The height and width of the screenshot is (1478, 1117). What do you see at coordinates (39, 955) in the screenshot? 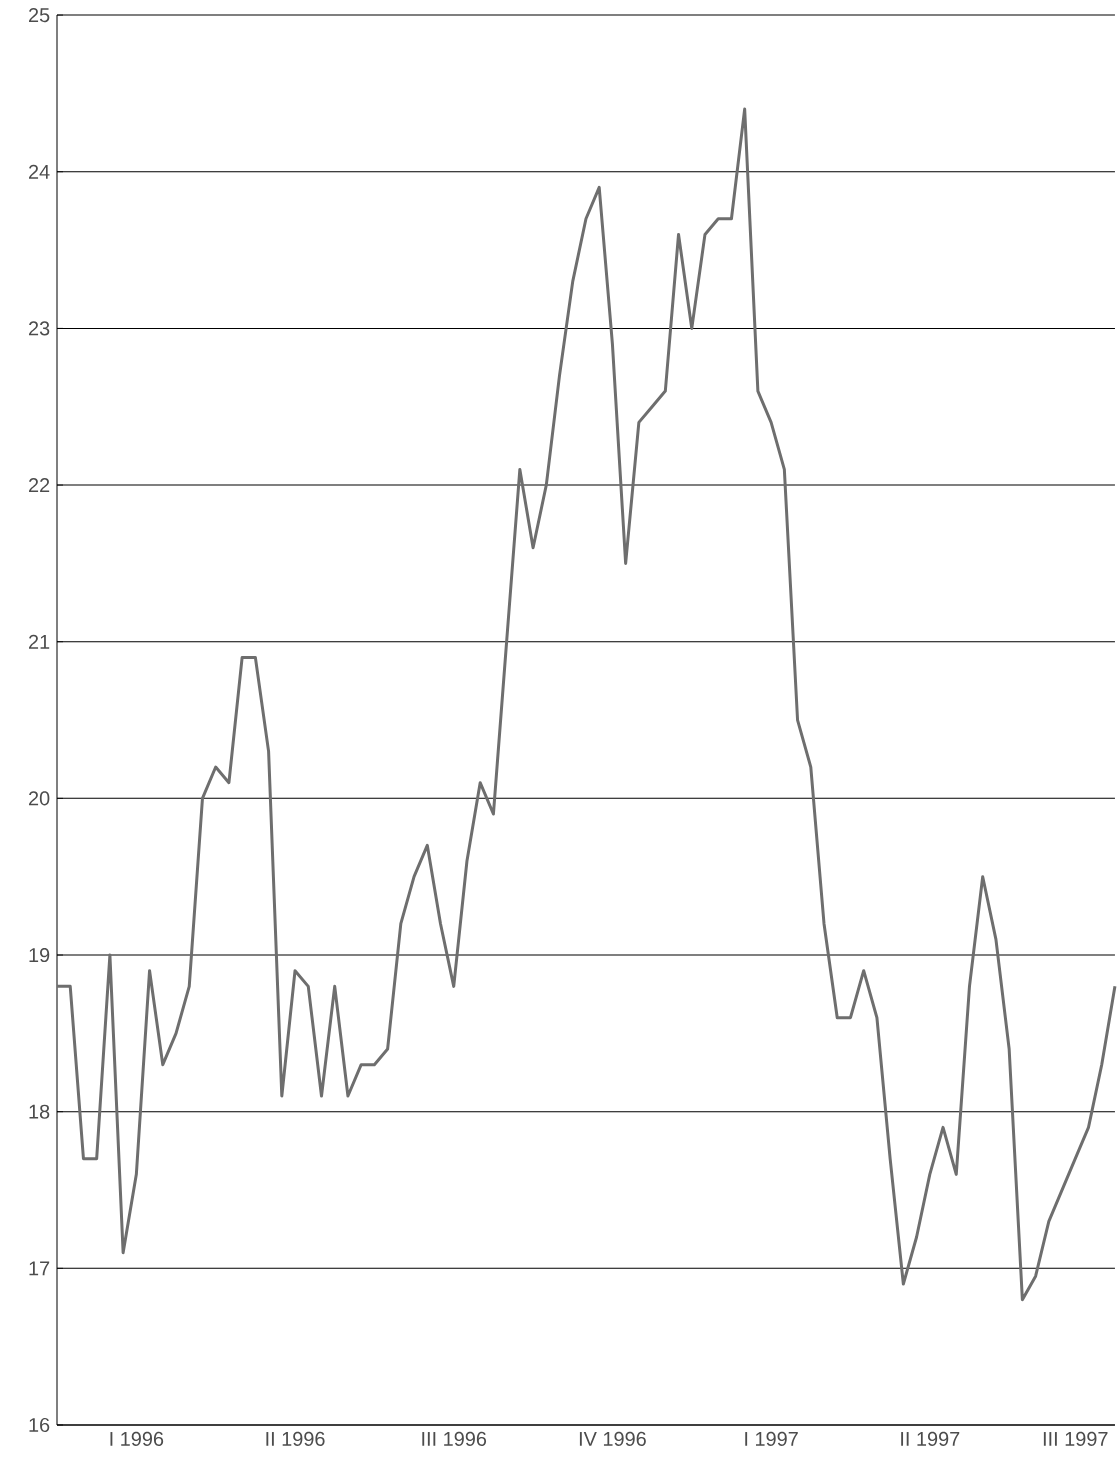
I see `y-tick-label: 19` at bounding box center [39, 955].